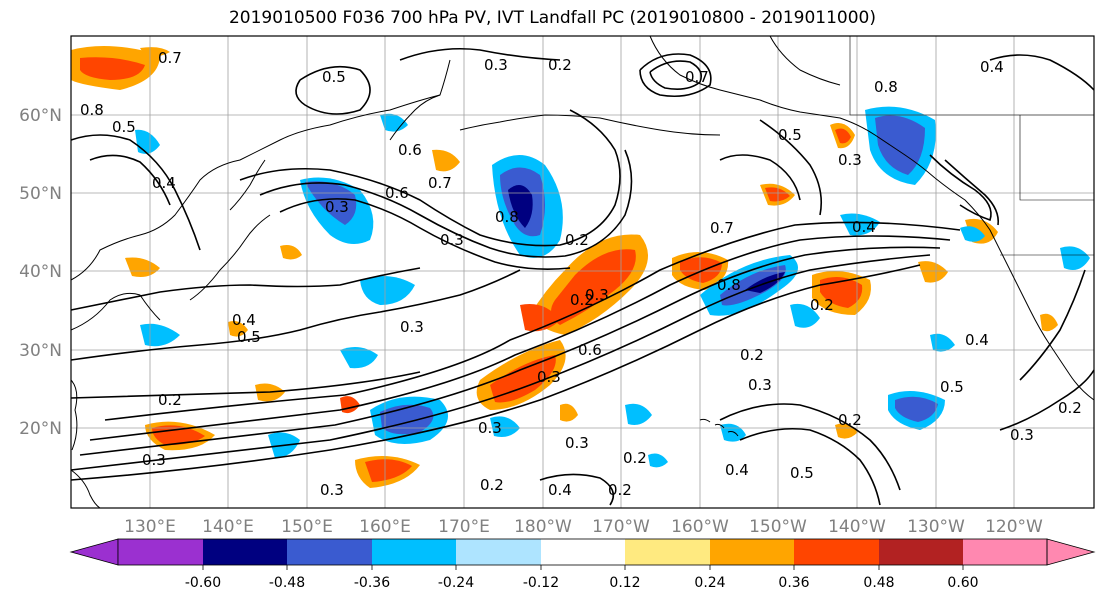 The height and width of the screenshot is (601, 1105). What do you see at coordinates (857, 527) in the screenshot?
I see `lon-label: 140°W` at bounding box center [857, 527].